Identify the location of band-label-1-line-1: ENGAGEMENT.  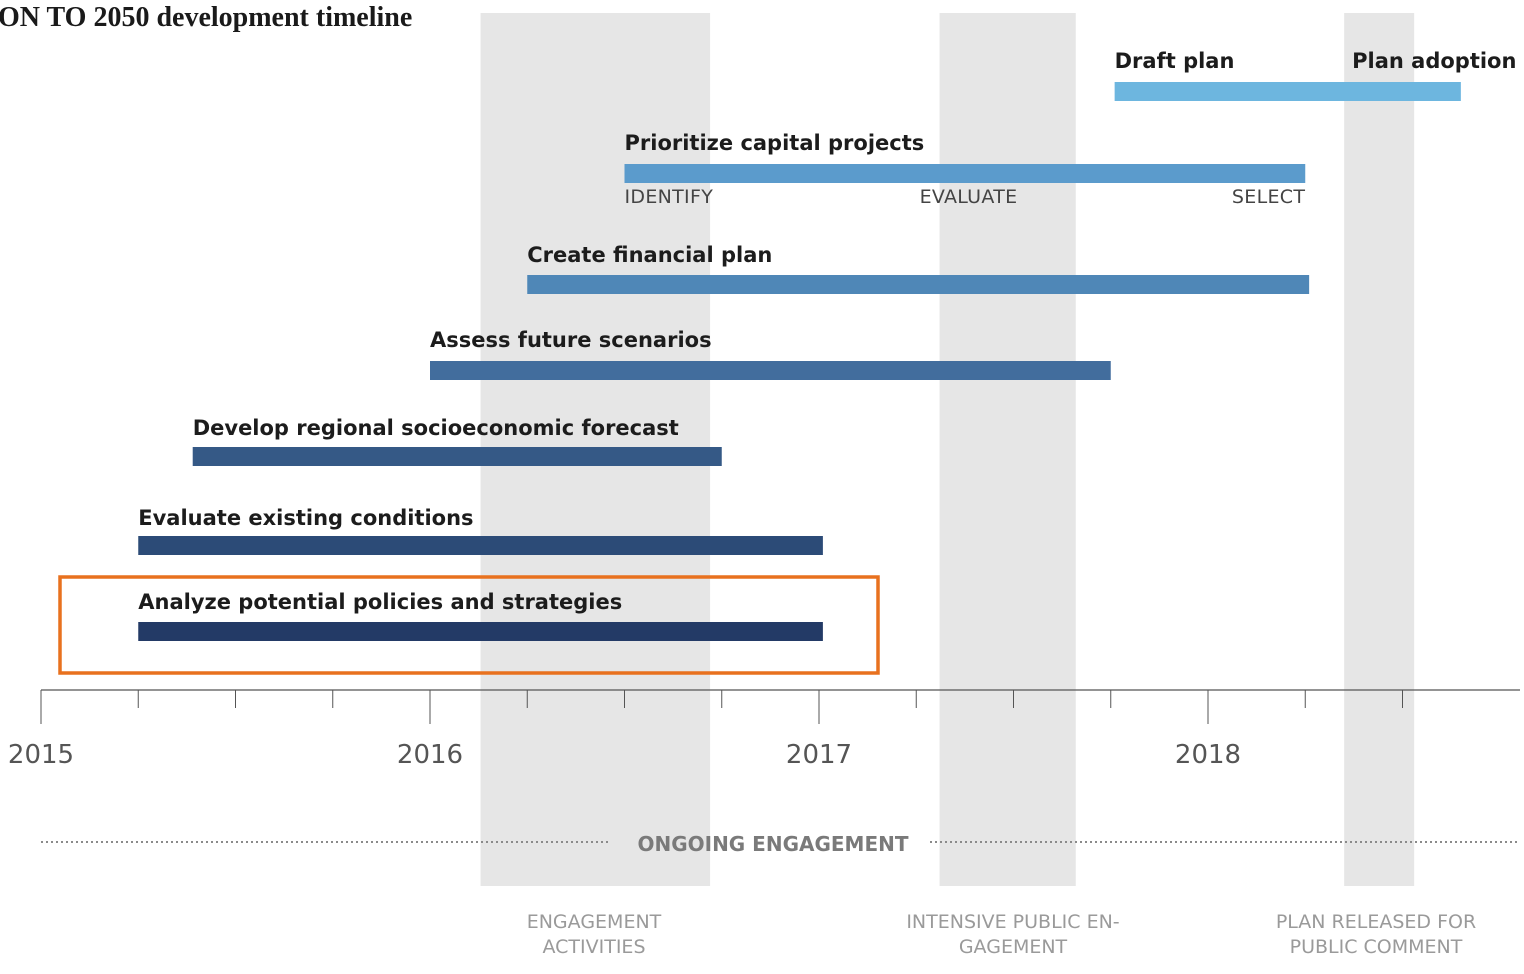
(594, 922).